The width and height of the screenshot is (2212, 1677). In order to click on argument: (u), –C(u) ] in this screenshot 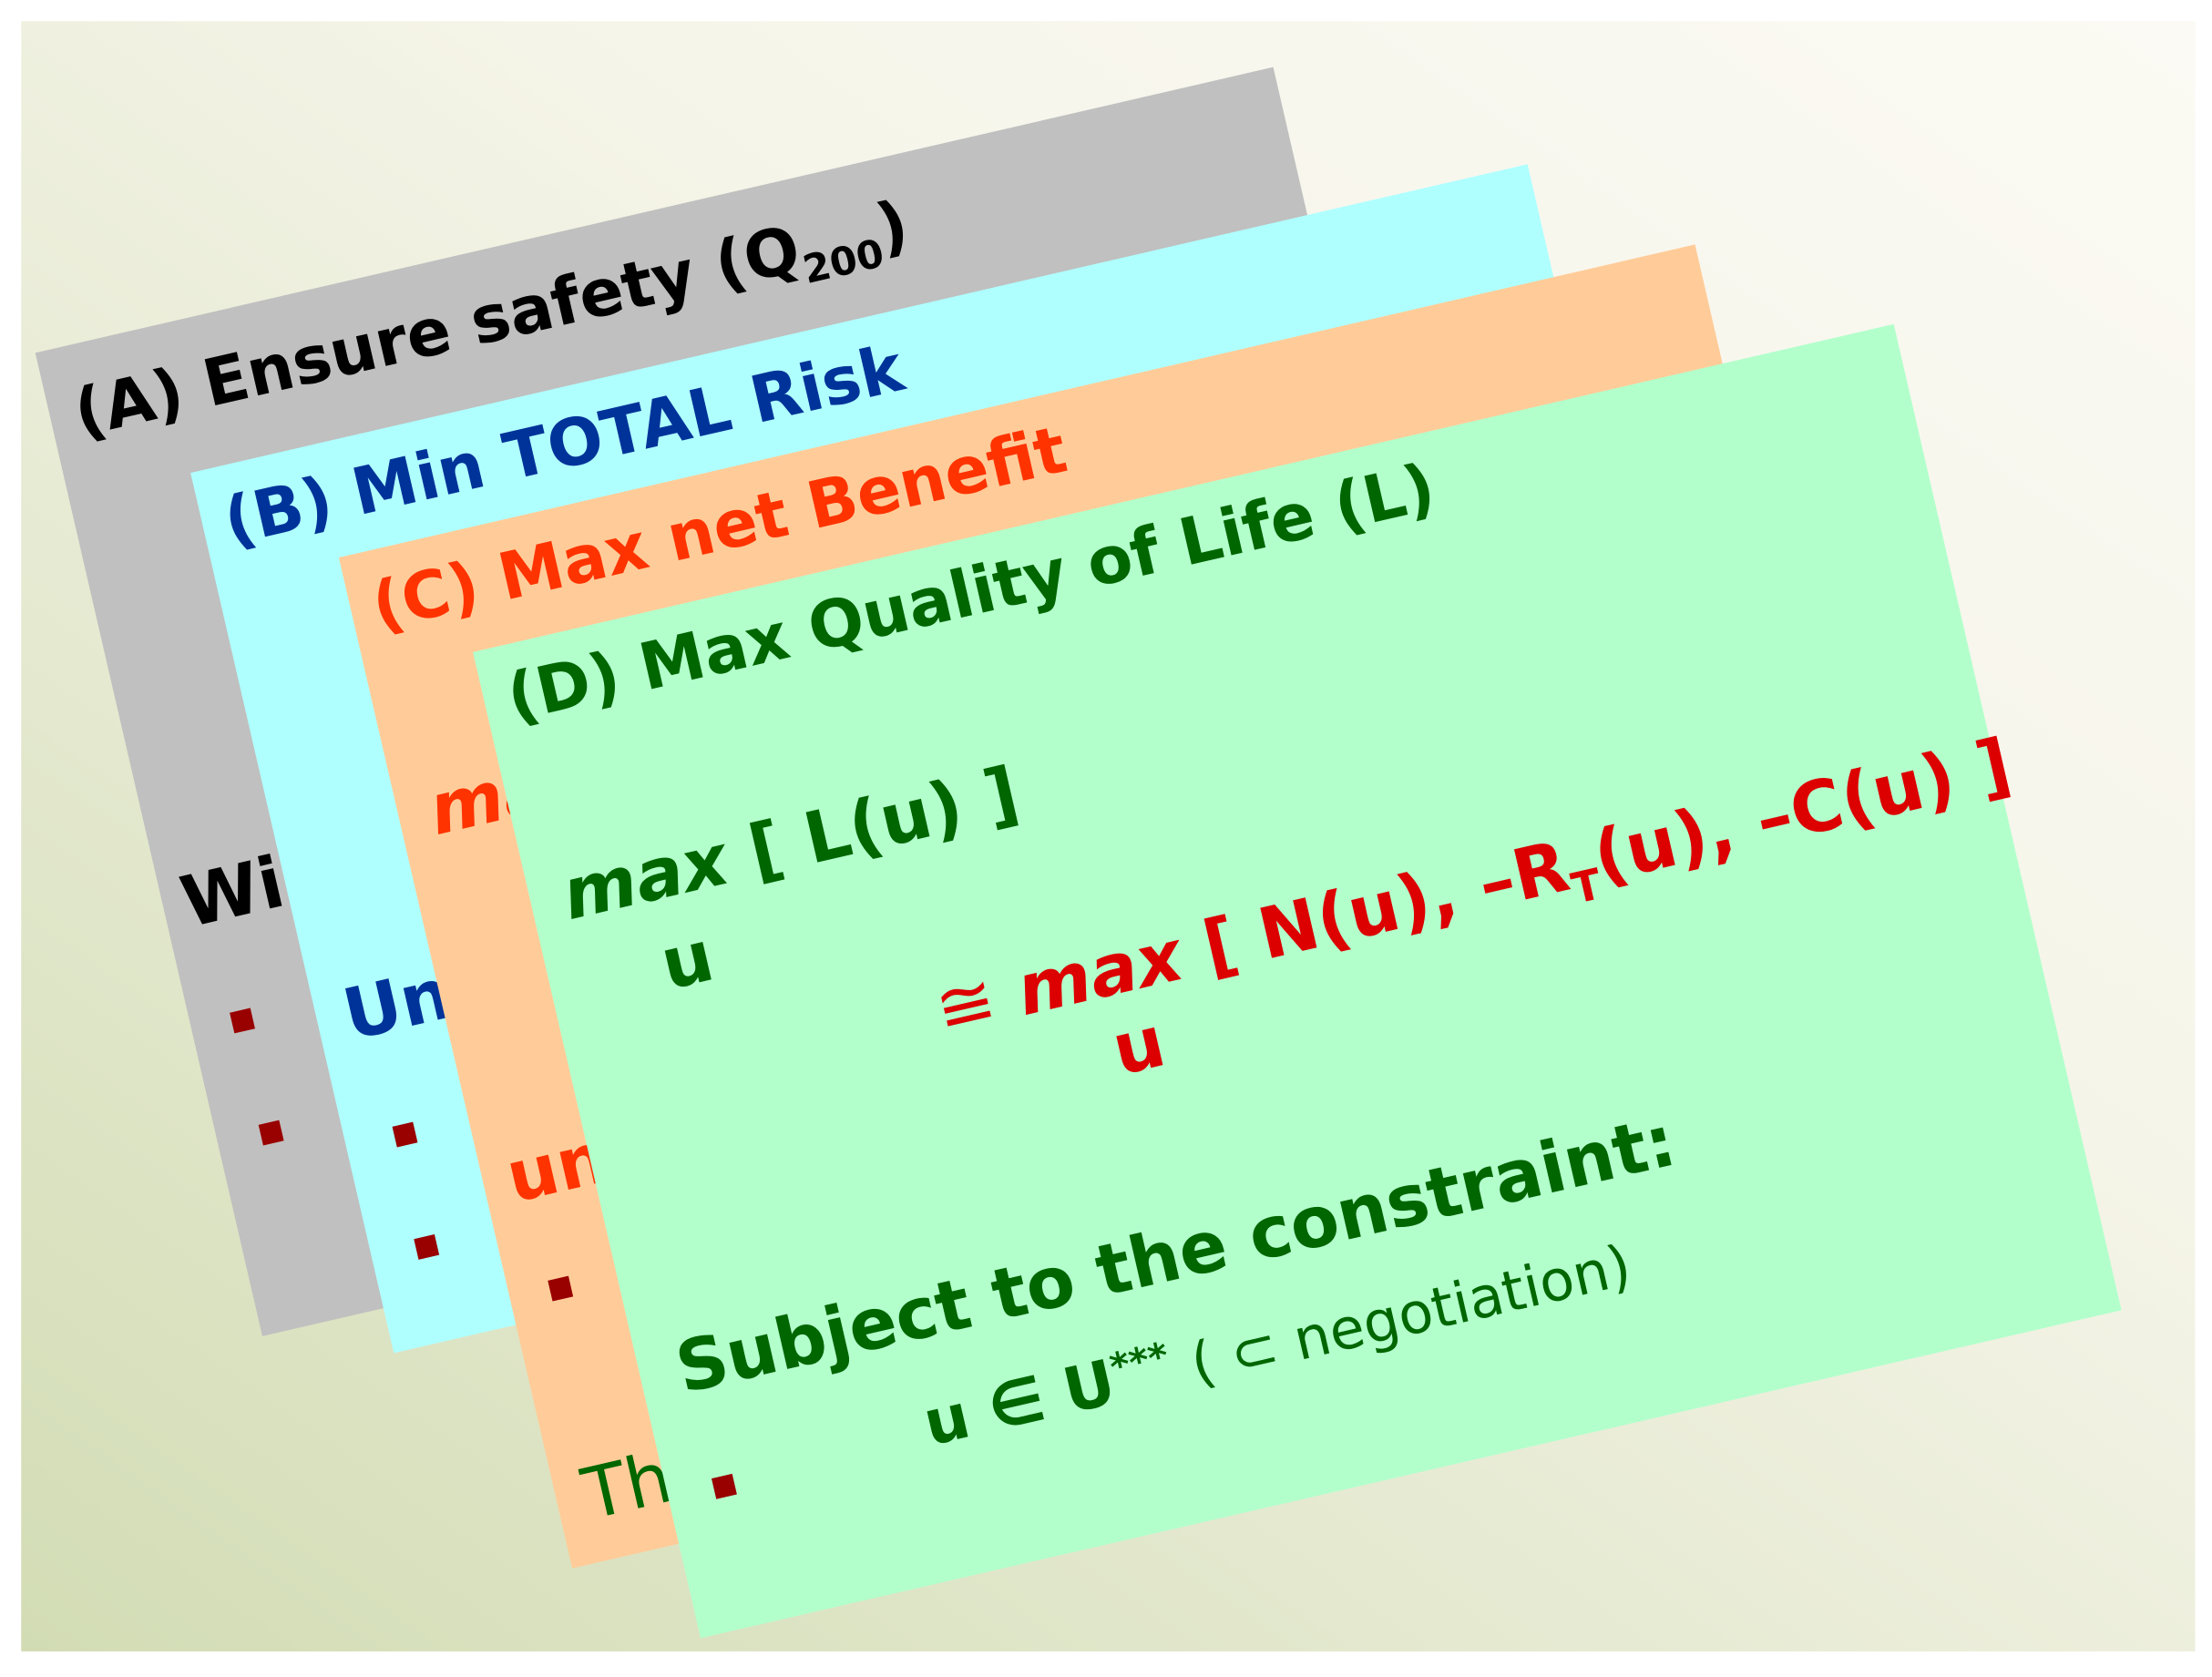, I will do `click(1802, 811)`.